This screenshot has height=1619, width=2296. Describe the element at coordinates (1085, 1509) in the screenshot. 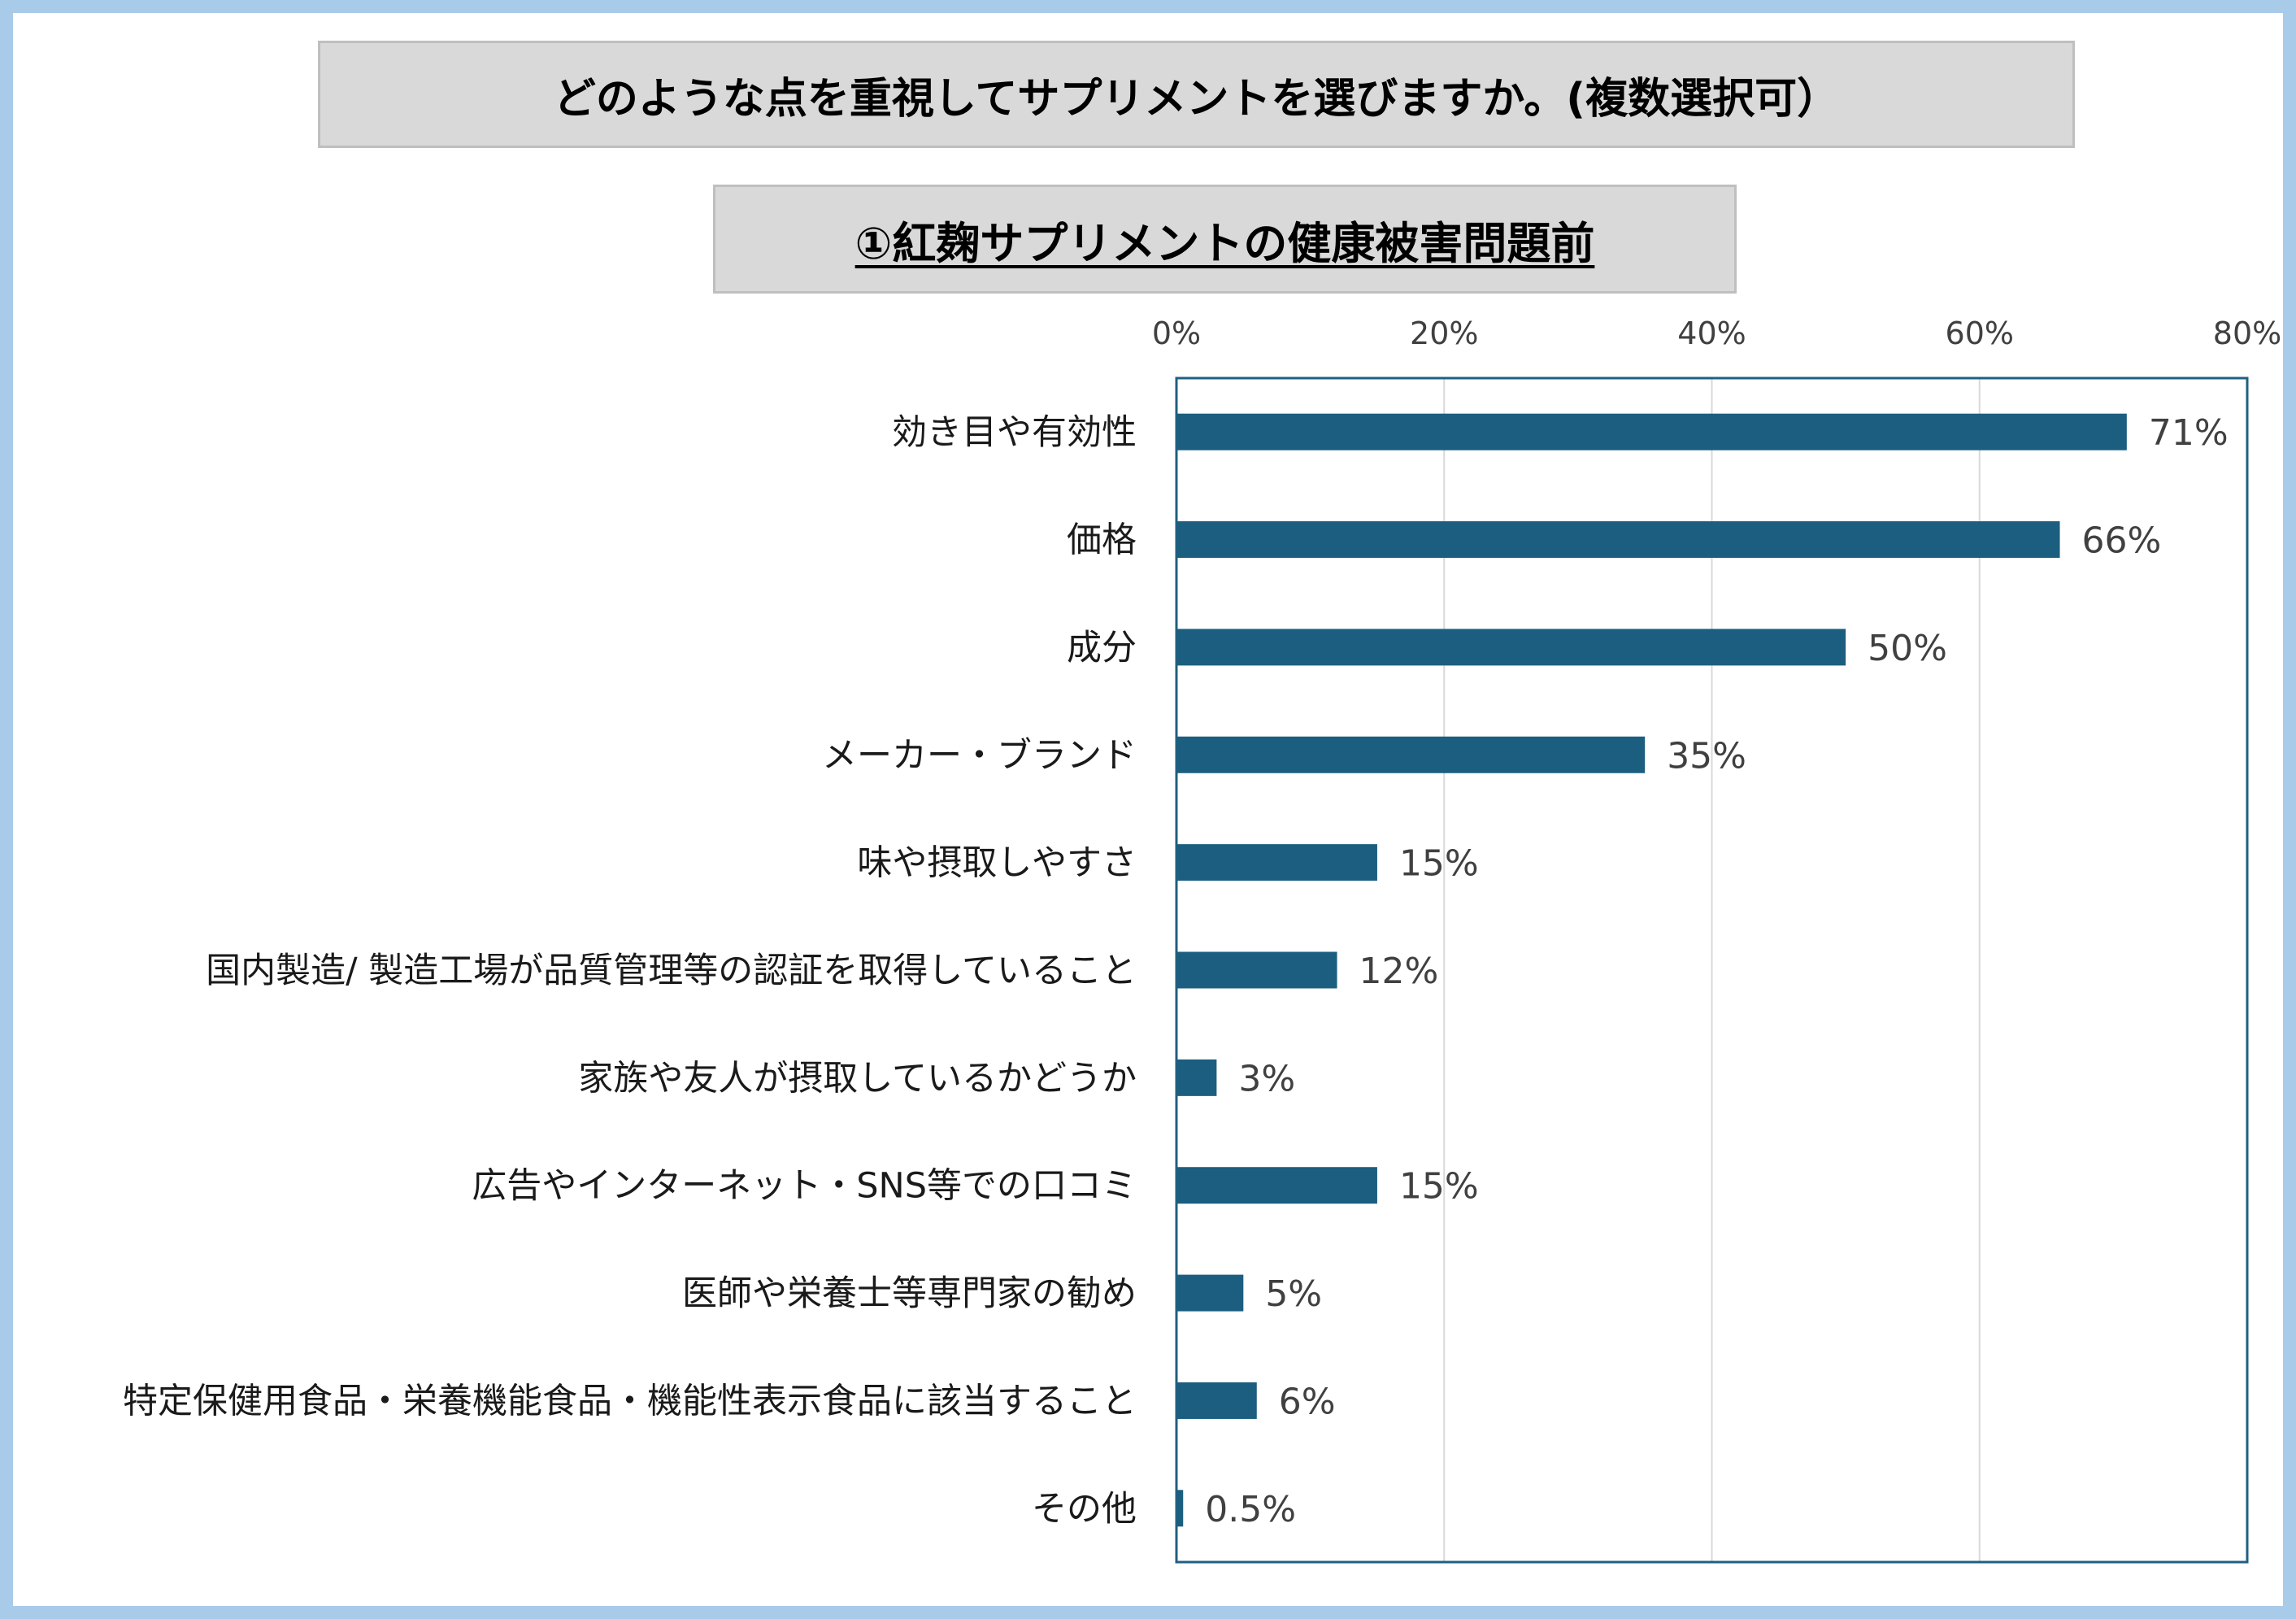

I see `category-label: その他` at that location.